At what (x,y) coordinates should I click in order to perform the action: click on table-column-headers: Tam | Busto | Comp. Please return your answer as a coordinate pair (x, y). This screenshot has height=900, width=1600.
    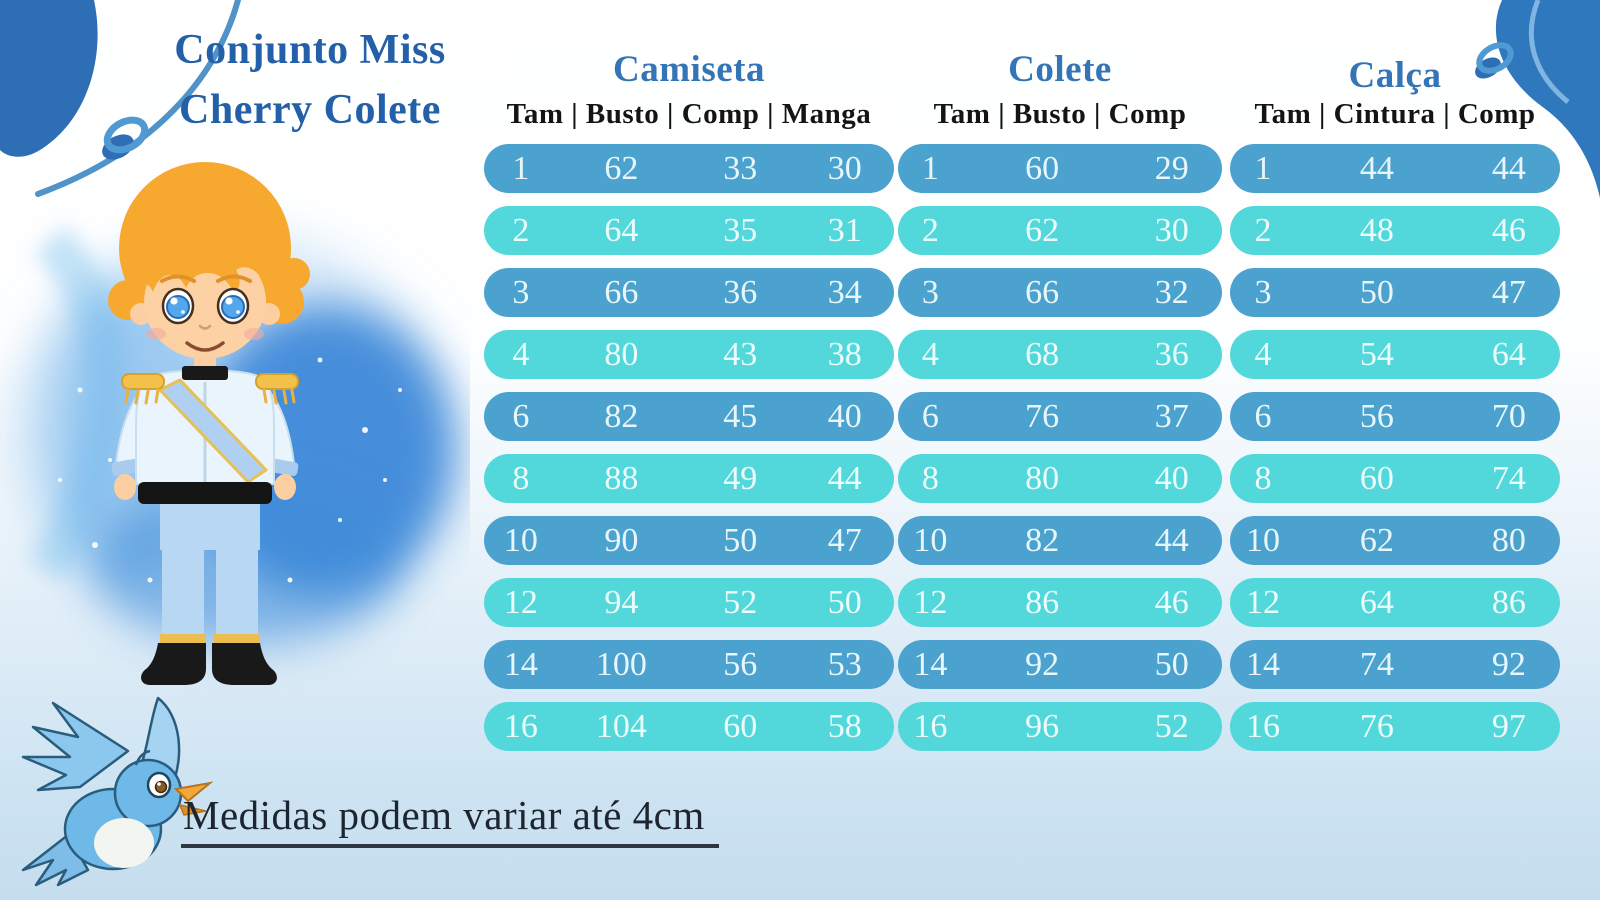
    Looking at the image, I should click on (1060, 114).